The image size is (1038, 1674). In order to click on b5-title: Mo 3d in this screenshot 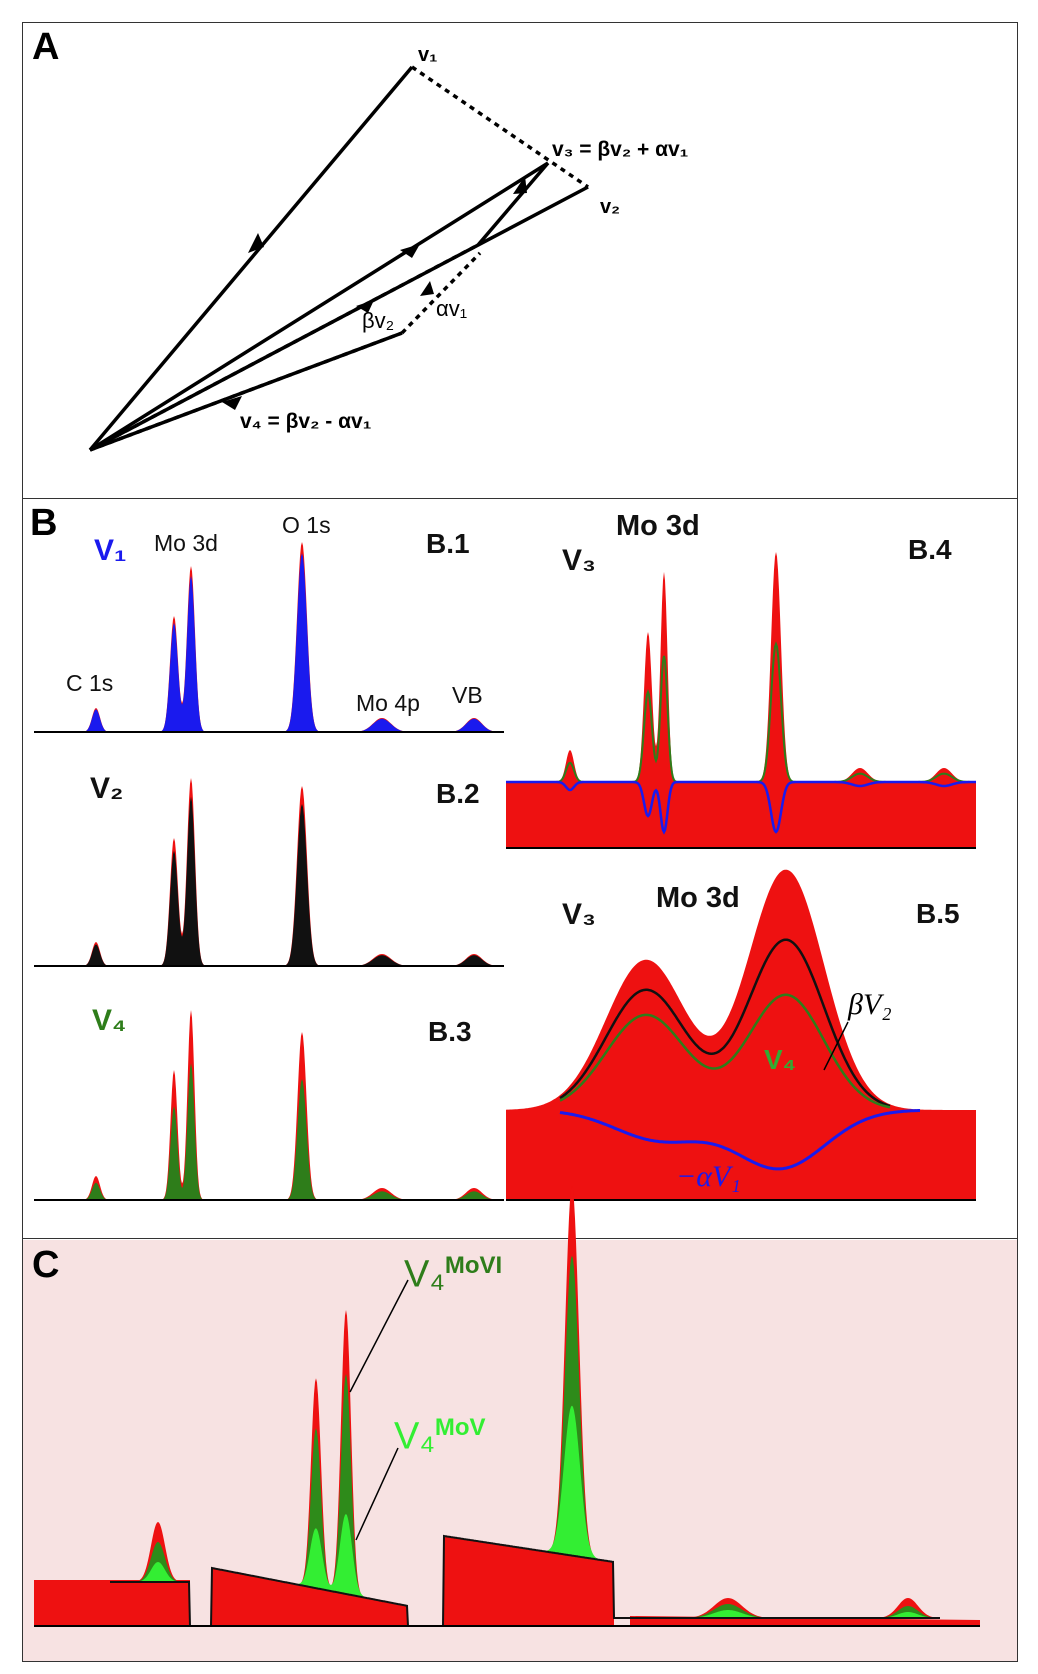, I will do `click(698, 898)`.